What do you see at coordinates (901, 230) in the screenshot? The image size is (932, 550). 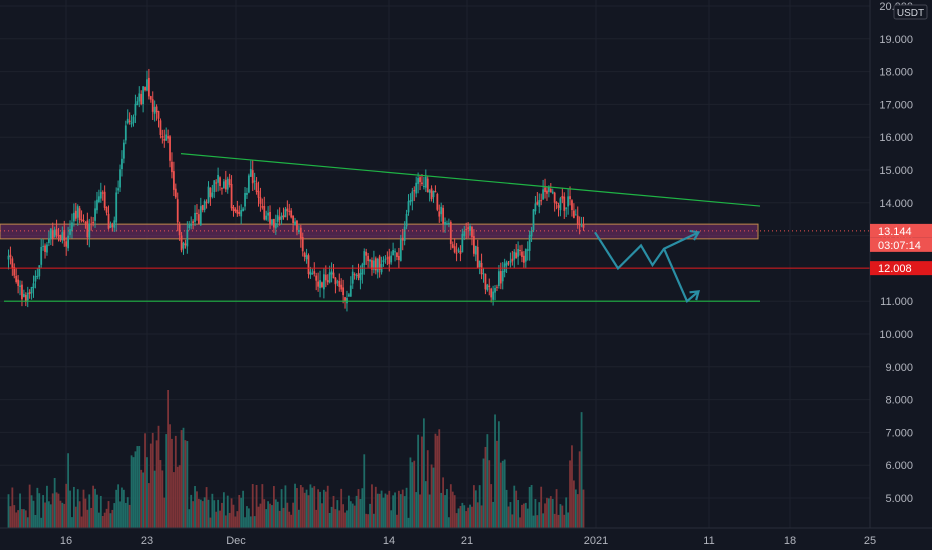 I see `current-price-tag-bg` at bounding box center [901, 230].